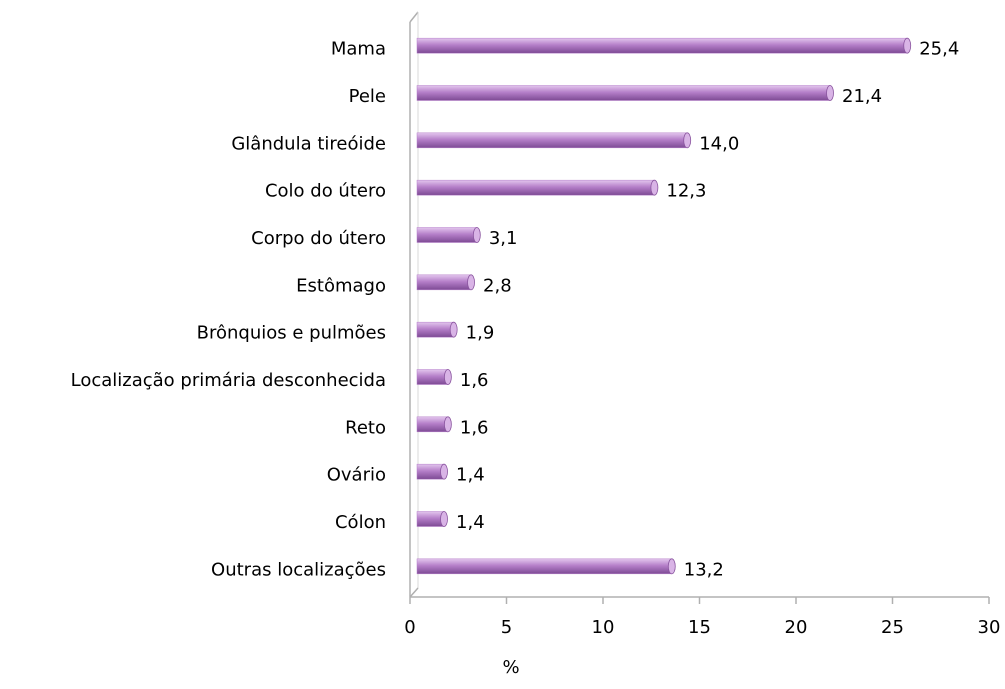 The image size is (1005, 689). I want to click on y-tick-label: Outras localizações, so click(298, 569).